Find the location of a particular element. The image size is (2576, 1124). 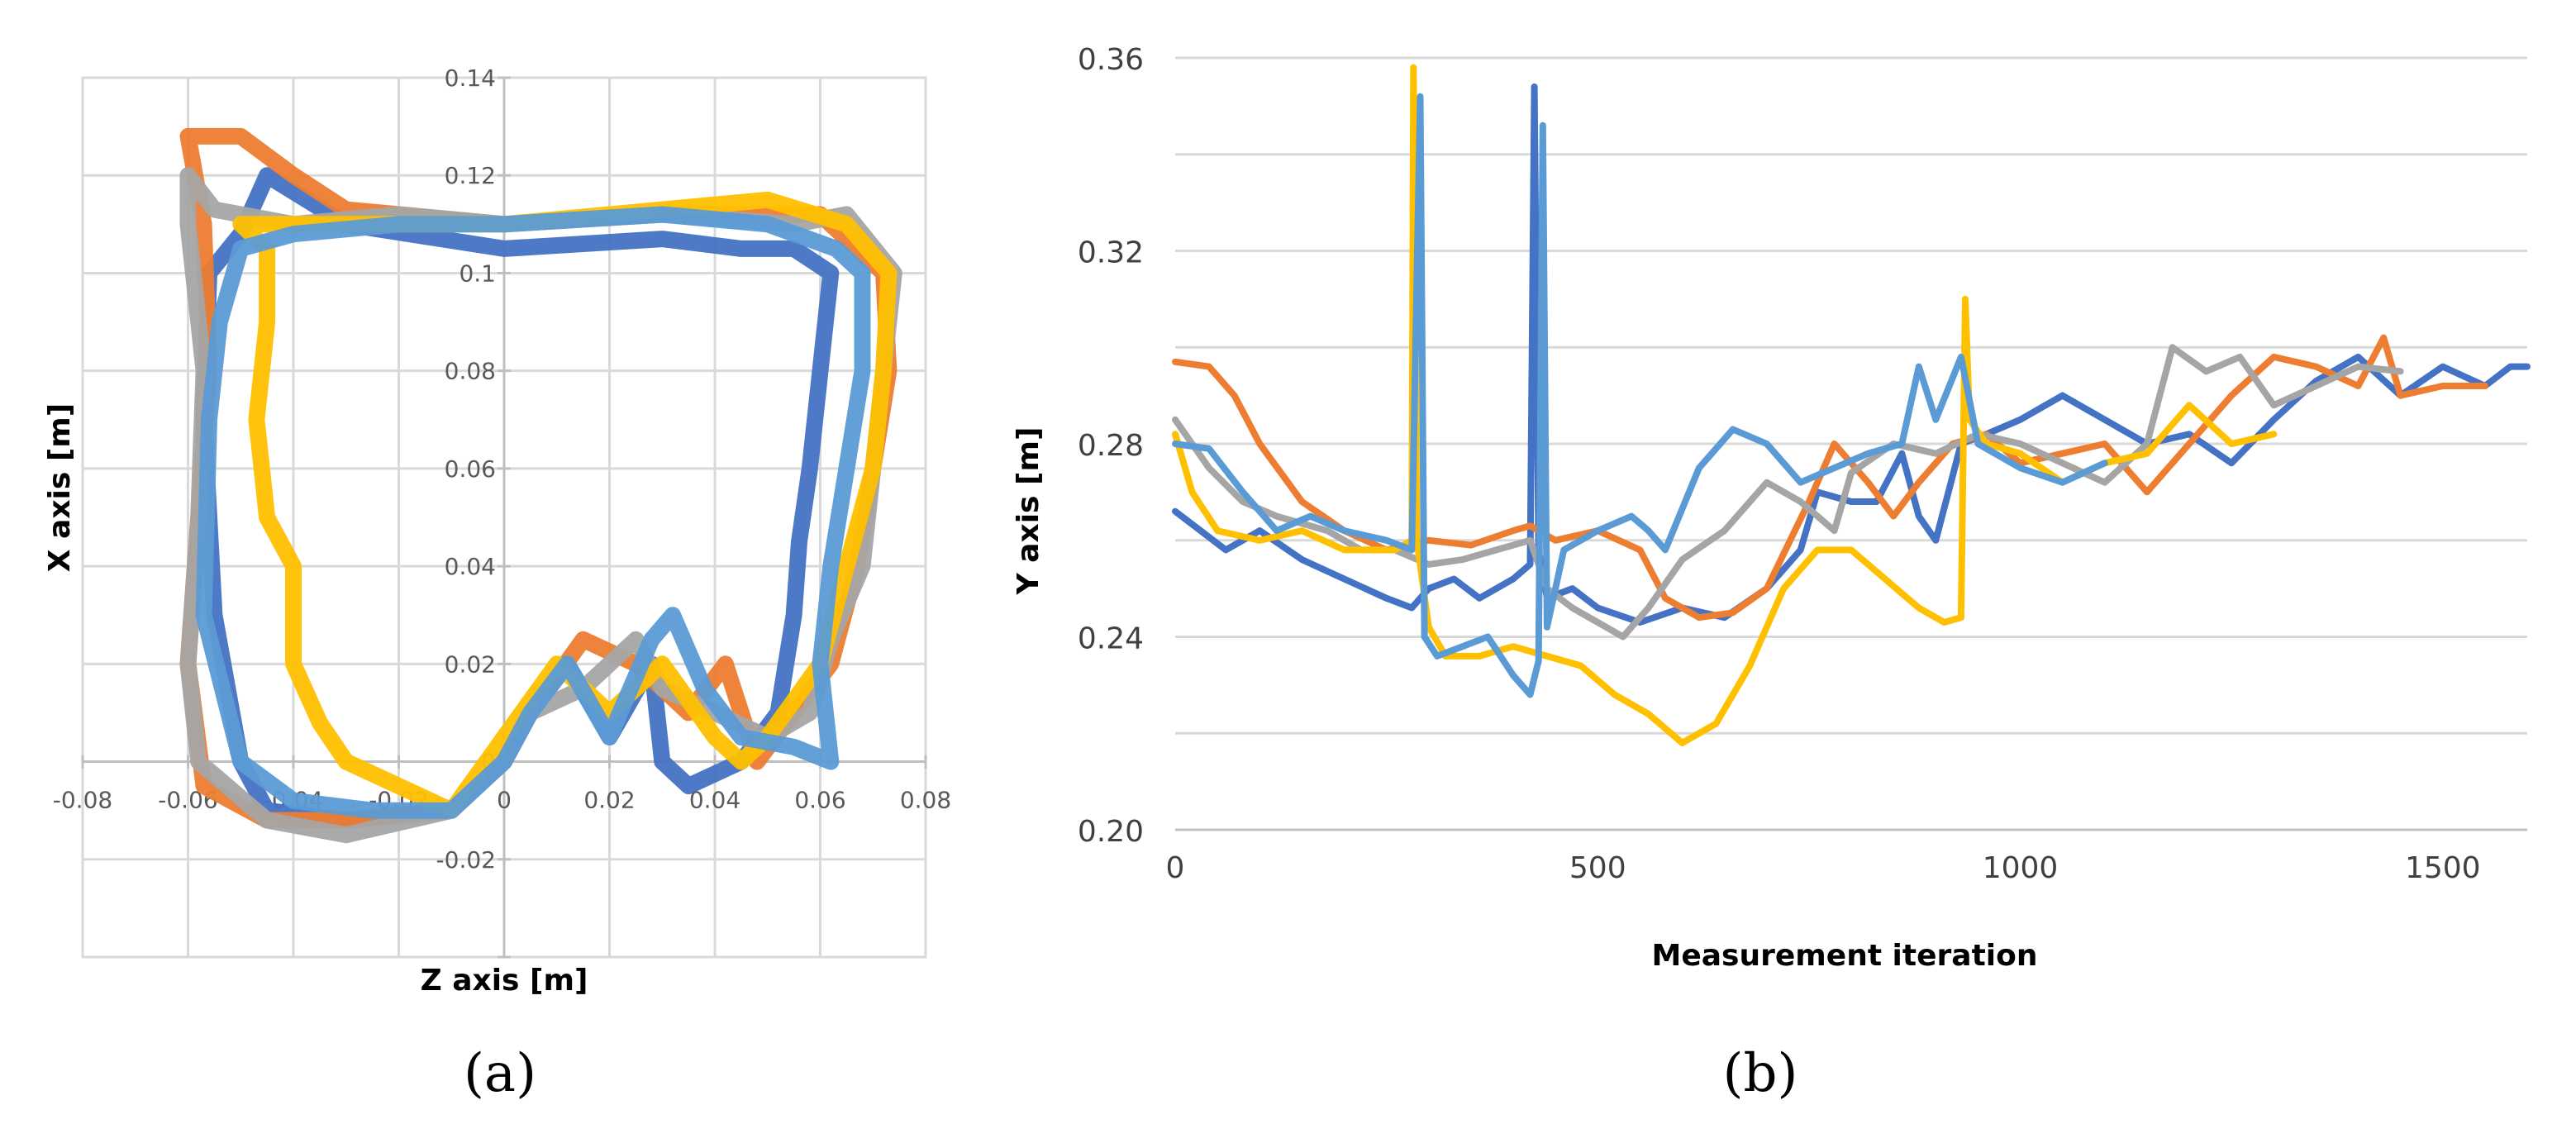

panel-b-x-tick-label: 1000 is located at coordinates (2021, 868).